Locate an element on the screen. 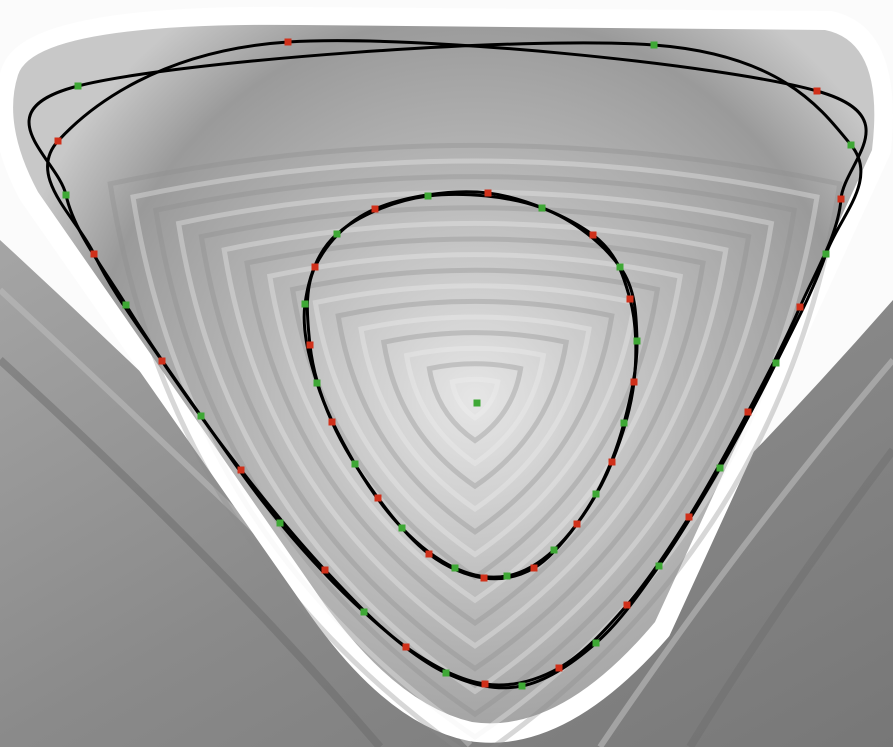 This screenshot has width=893, height=747. center-marker is located at coordinates (477, 403).